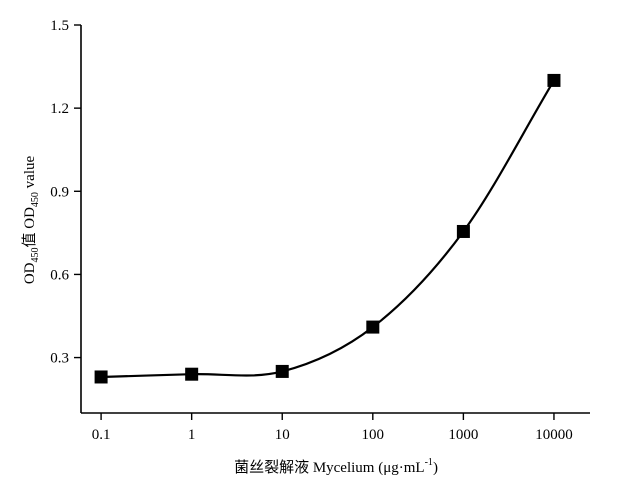 The image size is (621, 502). What do you see at coordinates (35, 199) in the screenshot?
I see `y-axis-title-subscript-2: 450` at bounding box center [35, 199].